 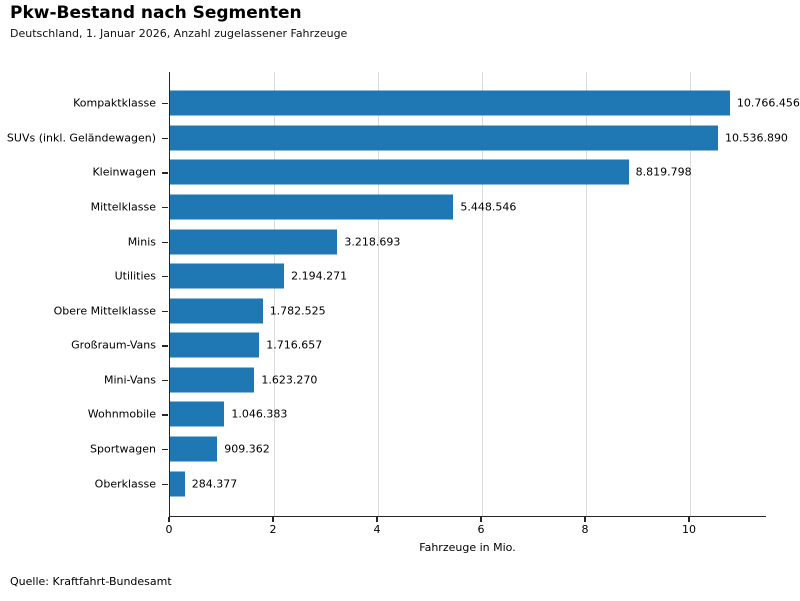 I want to click on bar-row: Utilities 2.194.271, so click(x=440, y=276).